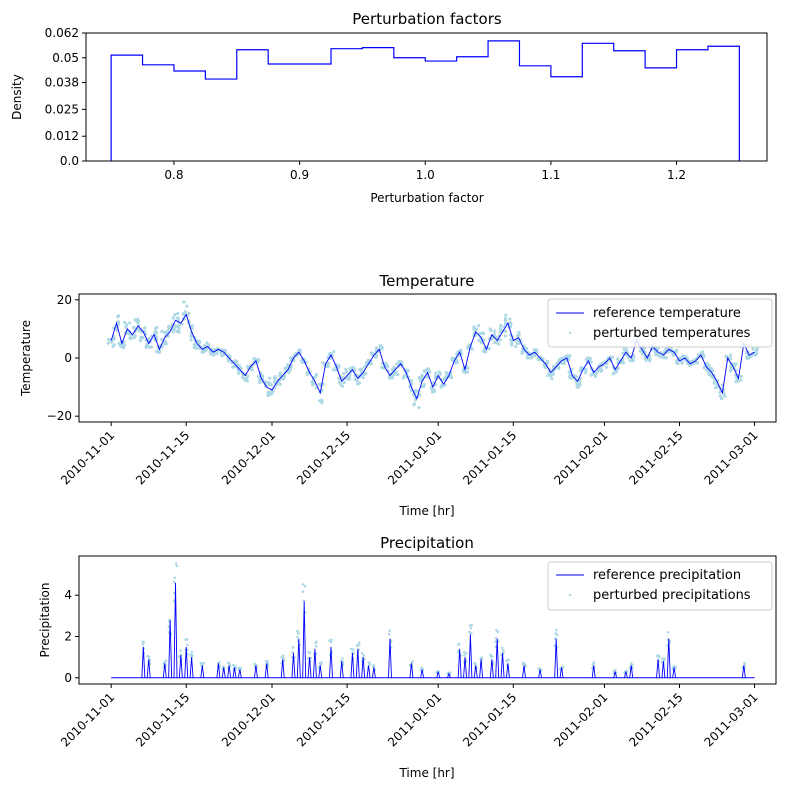  I want to click on x-axis-ticks: 0.8 0.9 1.0 1.1 1.2, so click(425, 171).